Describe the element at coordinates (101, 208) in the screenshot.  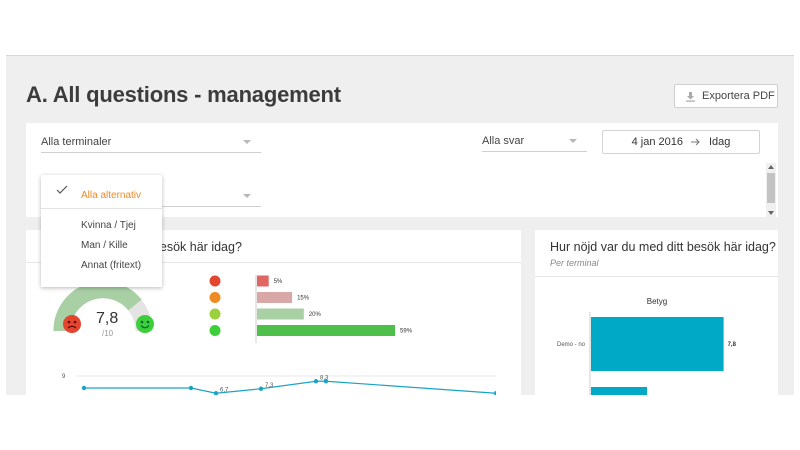
I see `dropdown-divider` at that location.